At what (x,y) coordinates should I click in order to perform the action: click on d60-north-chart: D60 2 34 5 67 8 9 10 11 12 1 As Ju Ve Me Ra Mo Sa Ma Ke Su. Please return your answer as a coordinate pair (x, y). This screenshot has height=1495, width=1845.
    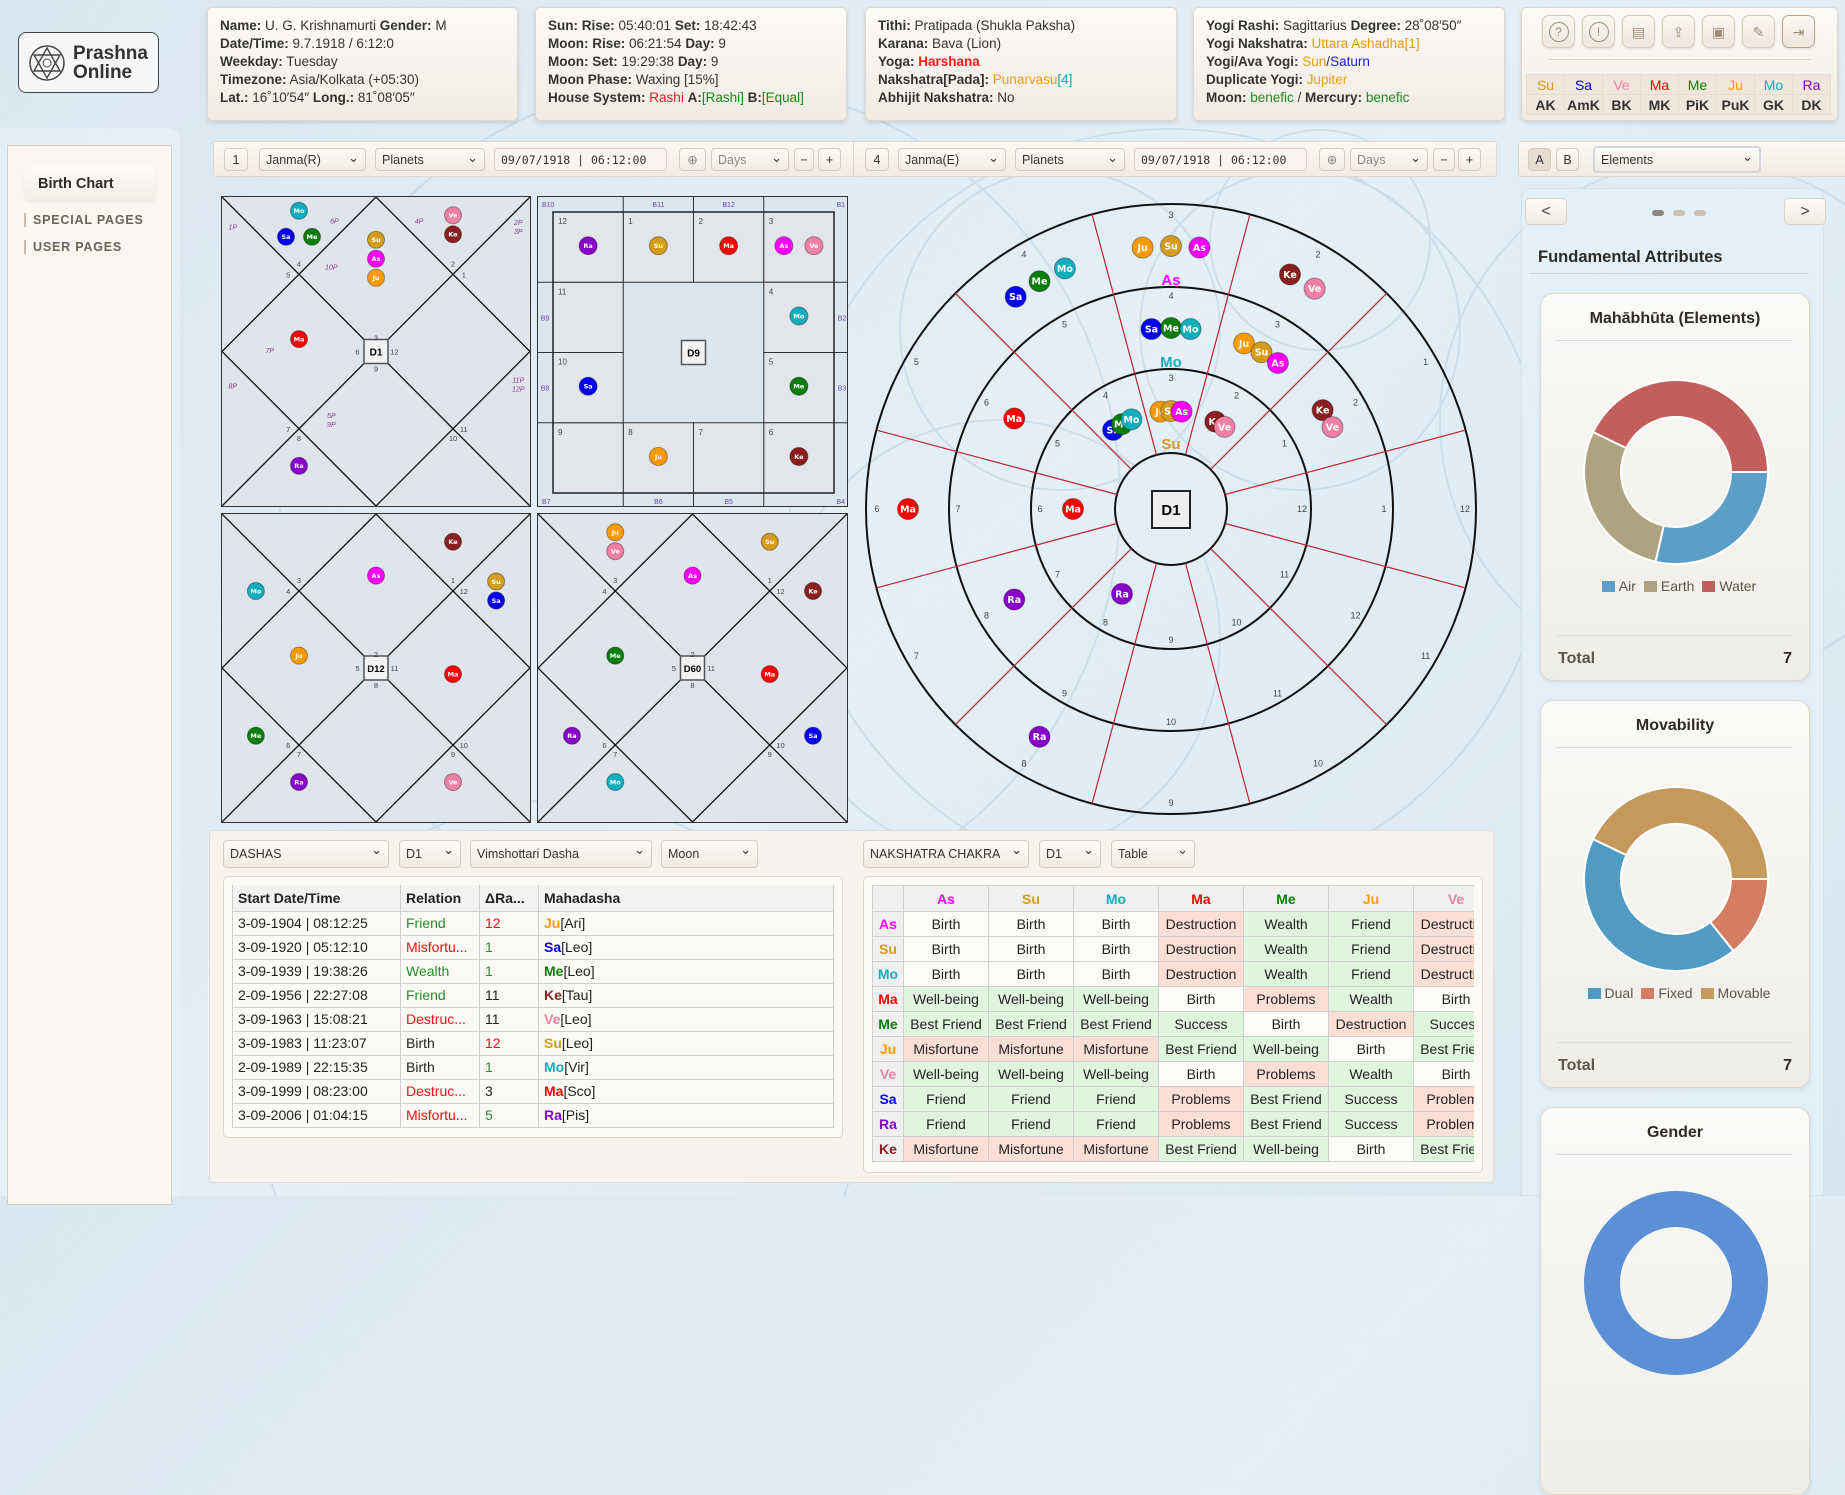
    Looking at the image, I should click on (692, 668).